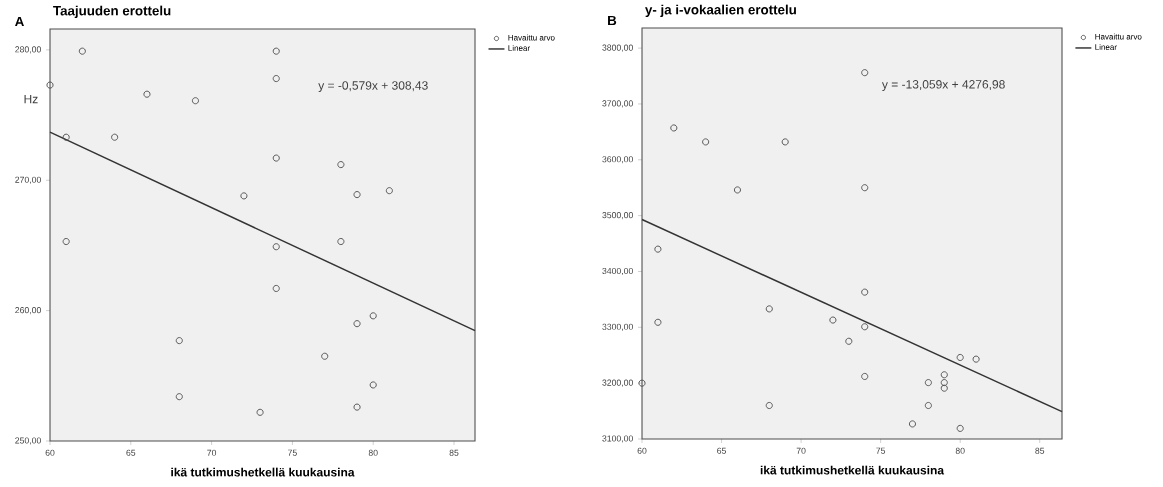 The image size is (1163, 487). Describe the element at coordinates (28, 311) in the screenshot. I see `y-tick-label: 260,00` at that location.